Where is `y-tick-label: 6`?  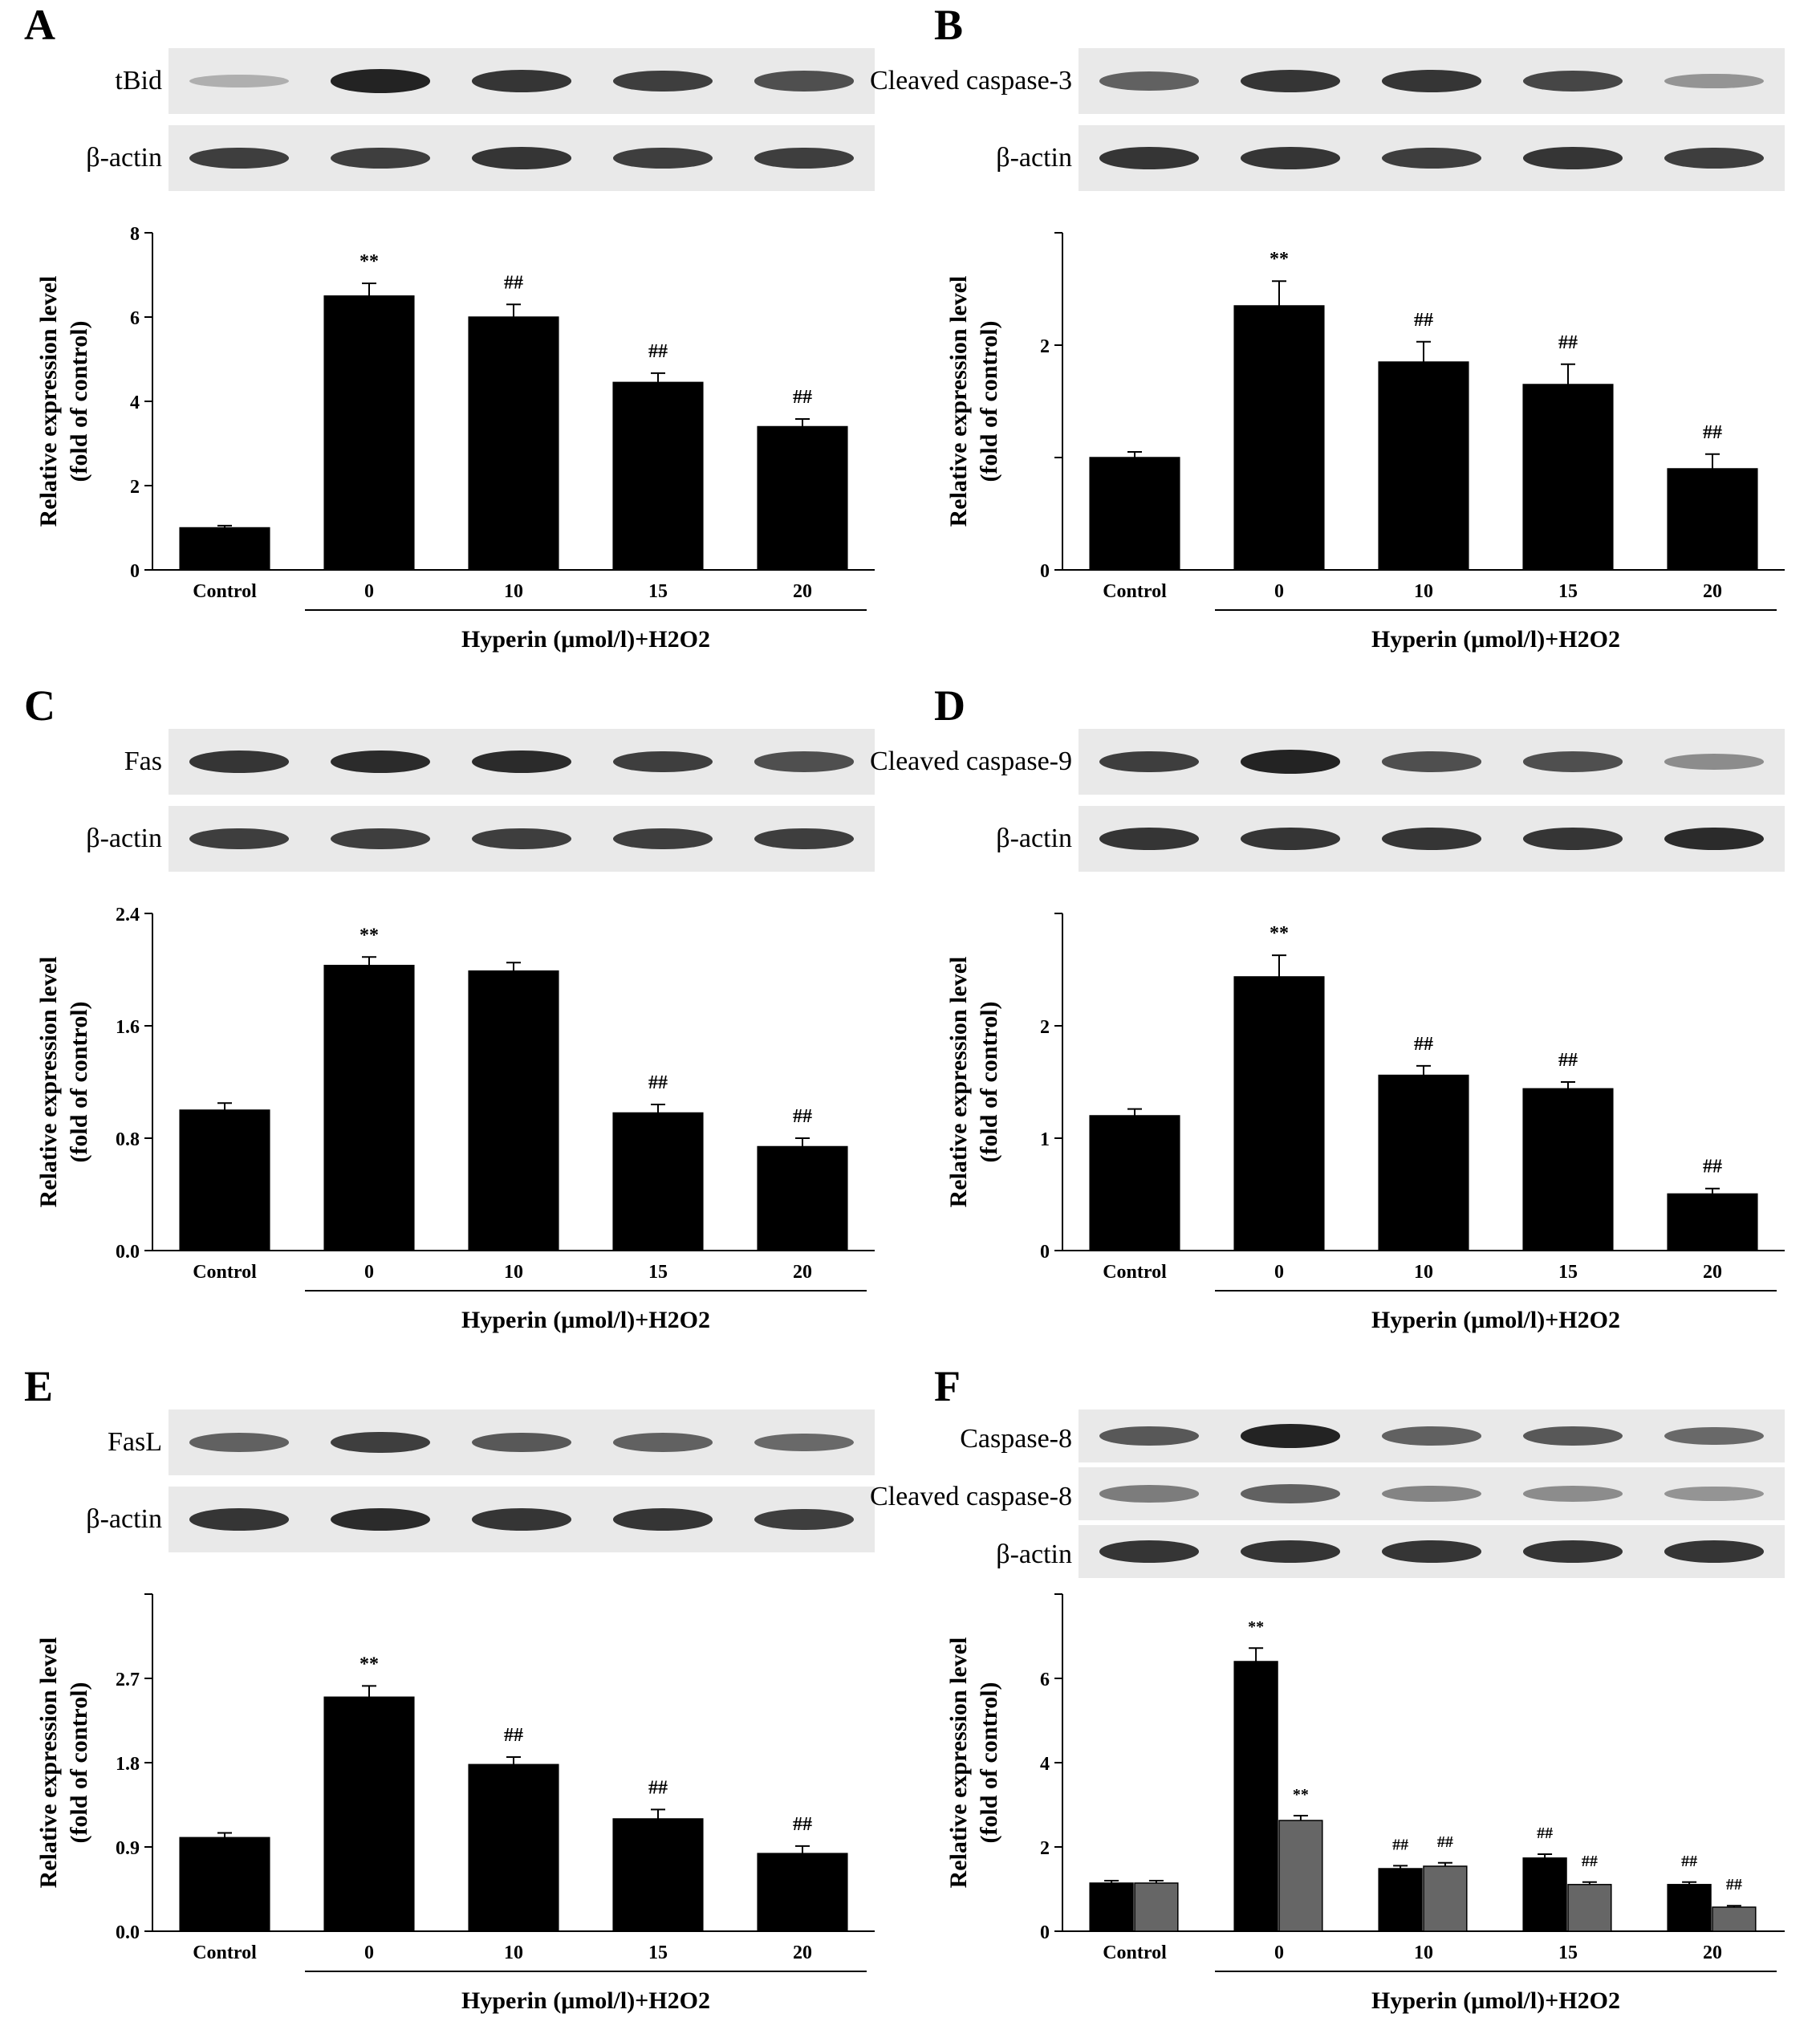
y-tick-label: 6 is located at coordinates (1045, 1680).